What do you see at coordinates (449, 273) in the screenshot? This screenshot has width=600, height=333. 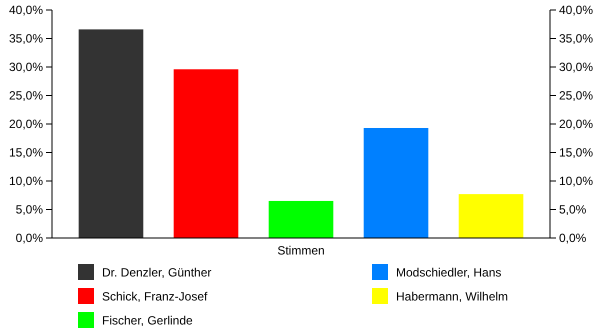 I see `legend-label: Modschiedler, Hans` at bounding box center [449, 273].